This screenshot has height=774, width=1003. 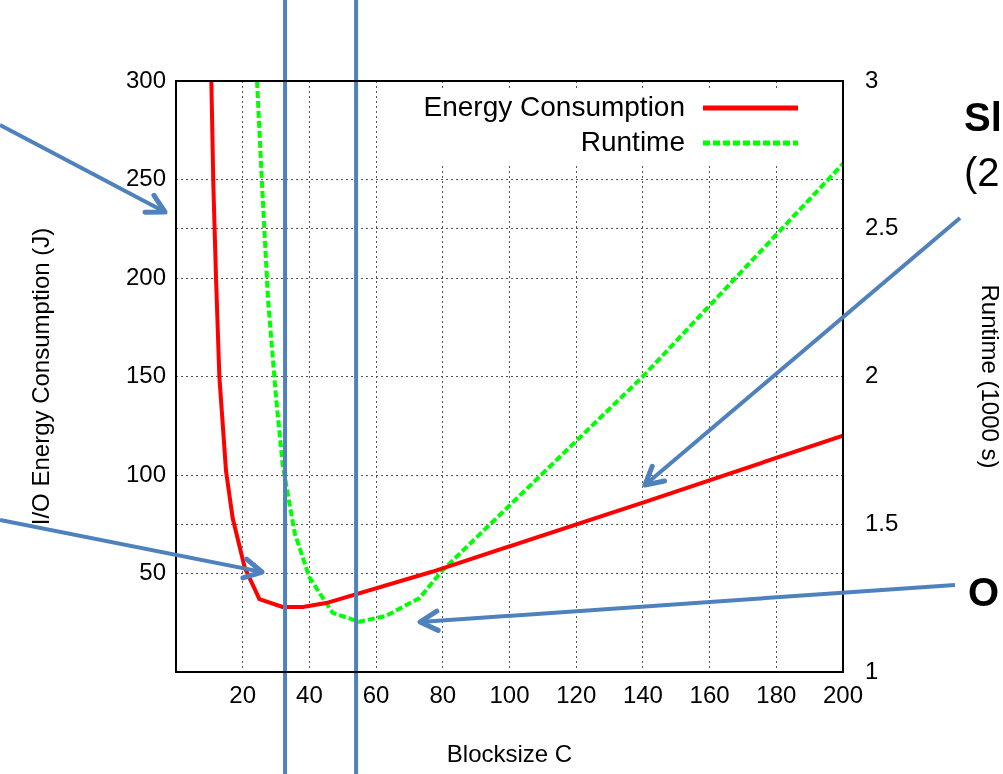 What do you see at coordinates (872, 79) in the screenshot?
I see `y2-tick-label: 3` at bounding box center [872, 79].